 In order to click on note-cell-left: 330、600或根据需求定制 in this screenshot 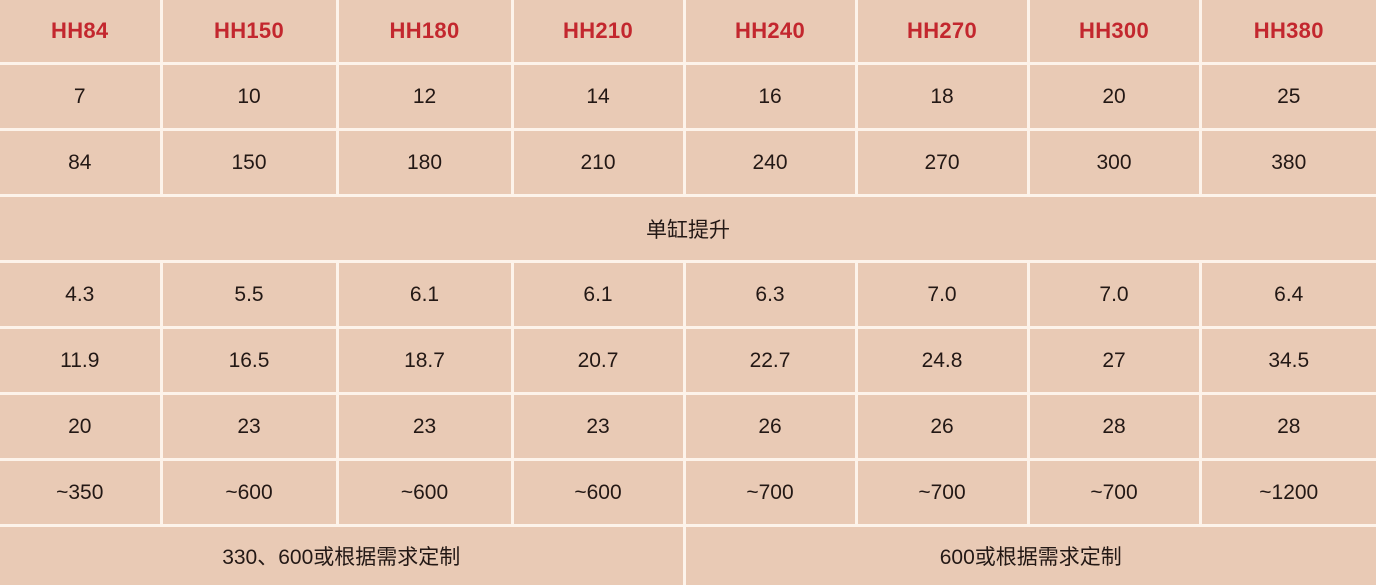, I will do `click(342, 555)`.